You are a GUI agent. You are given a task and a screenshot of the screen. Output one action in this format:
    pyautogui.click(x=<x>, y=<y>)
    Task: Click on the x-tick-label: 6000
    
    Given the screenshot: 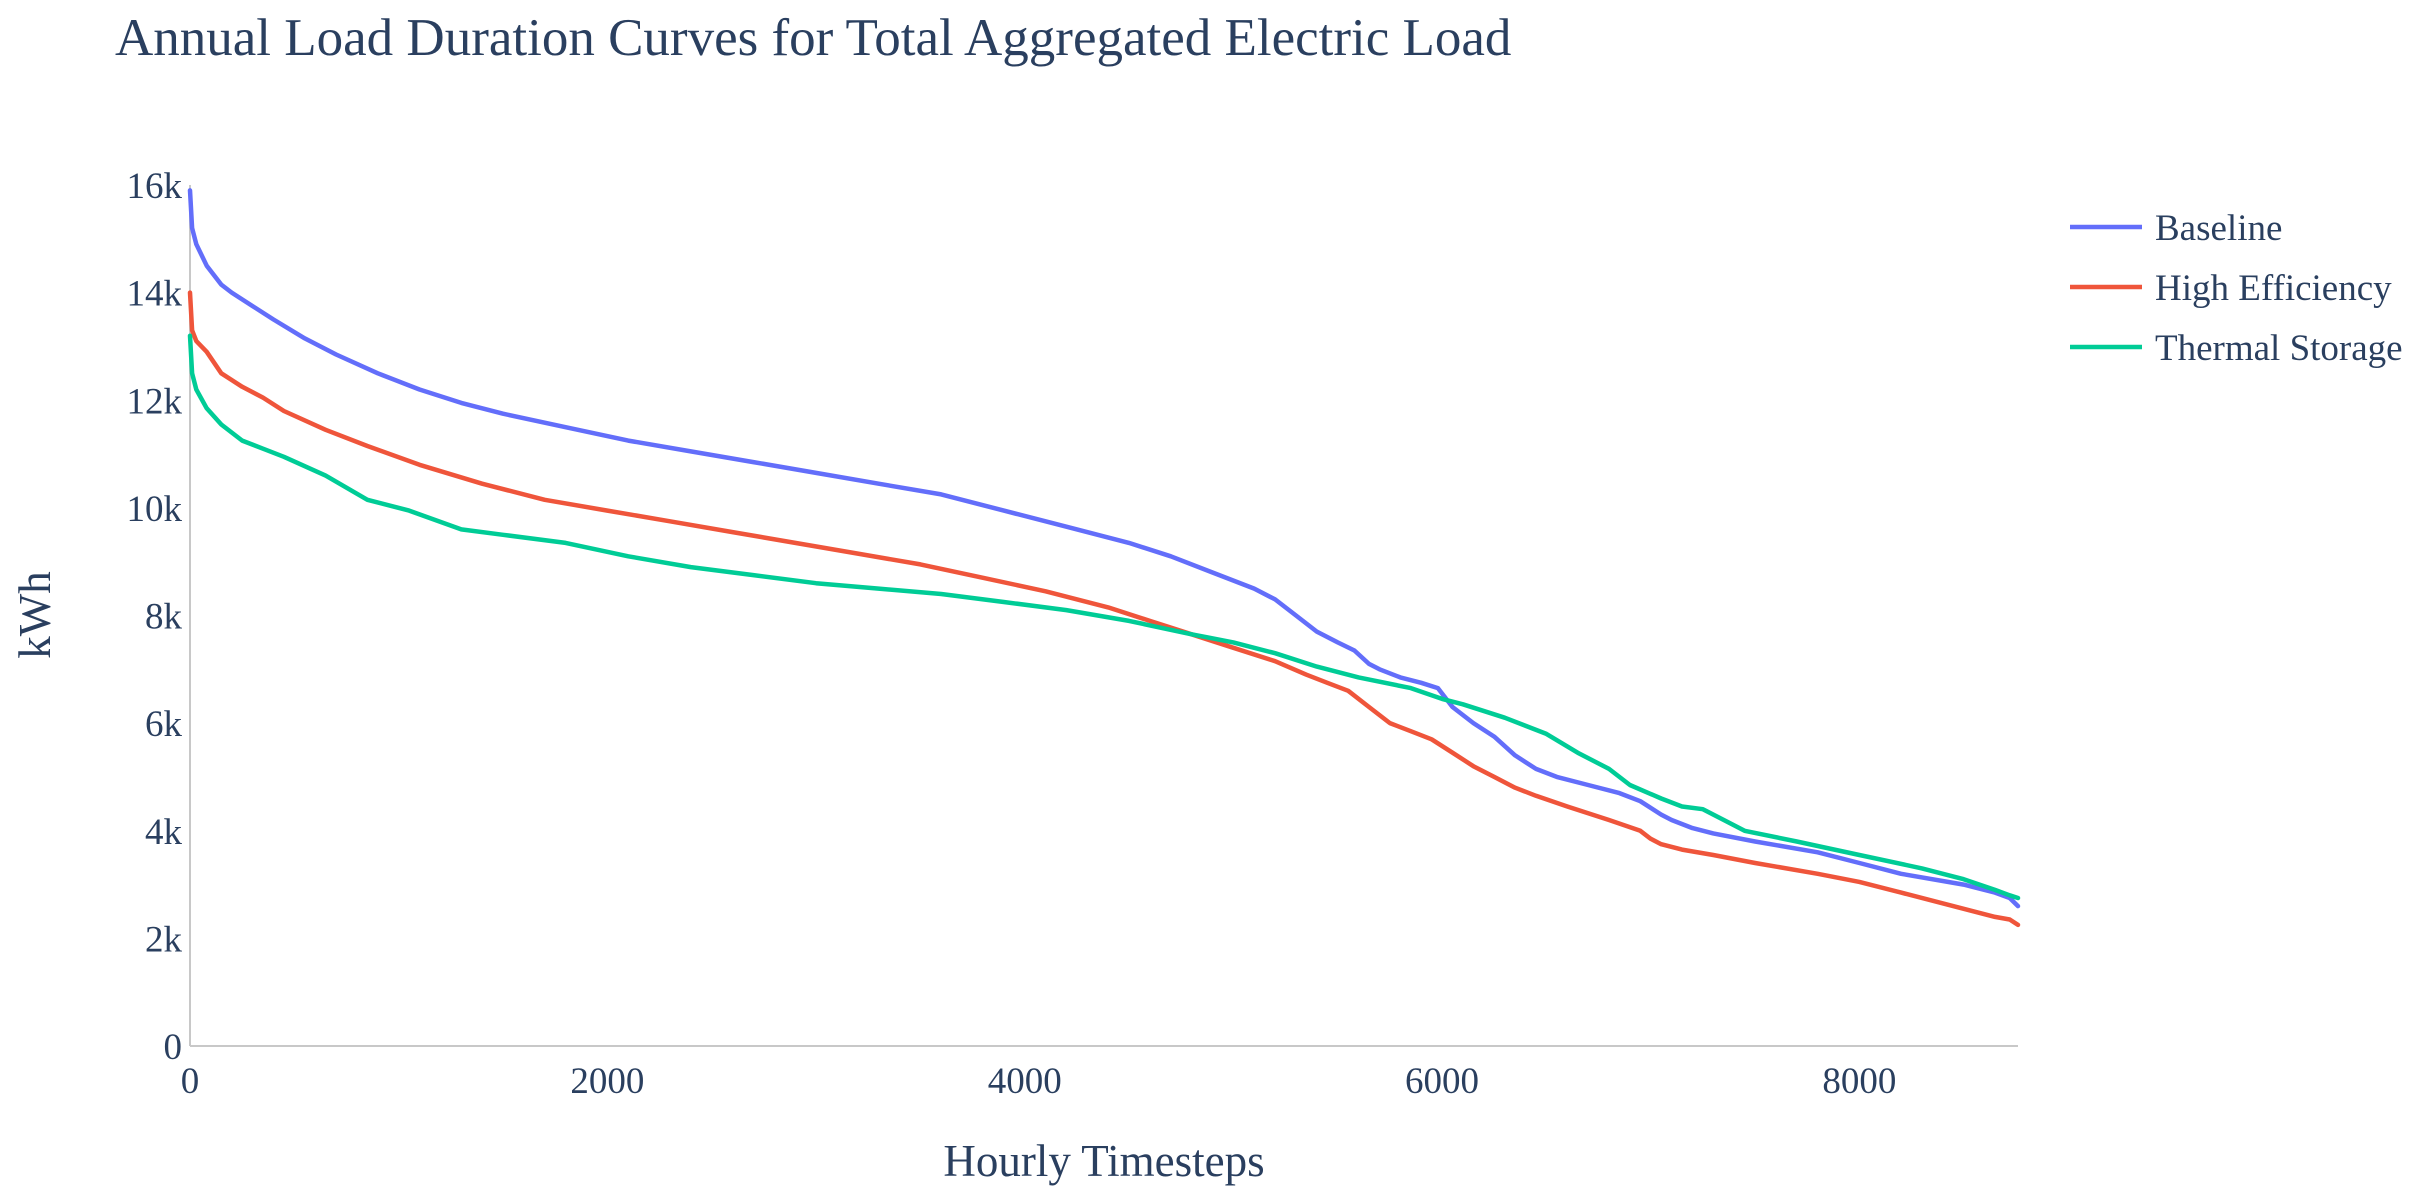 What is the action you would take?
    pyautogui.click(x=1442, y=1081)
    